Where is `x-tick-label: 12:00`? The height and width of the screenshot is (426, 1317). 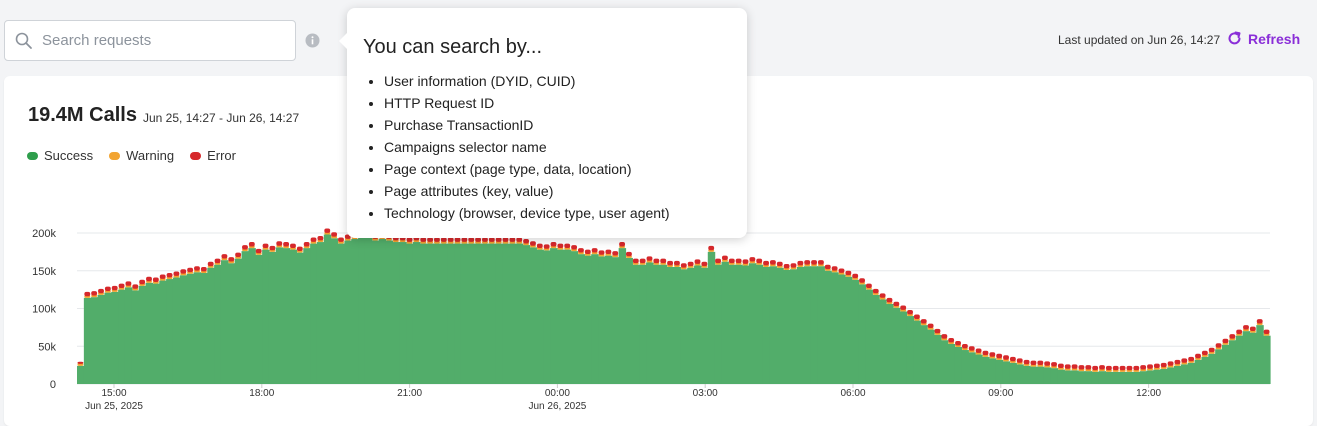 x-tick-label: 12:00 is located at coordinates (1148, 393).